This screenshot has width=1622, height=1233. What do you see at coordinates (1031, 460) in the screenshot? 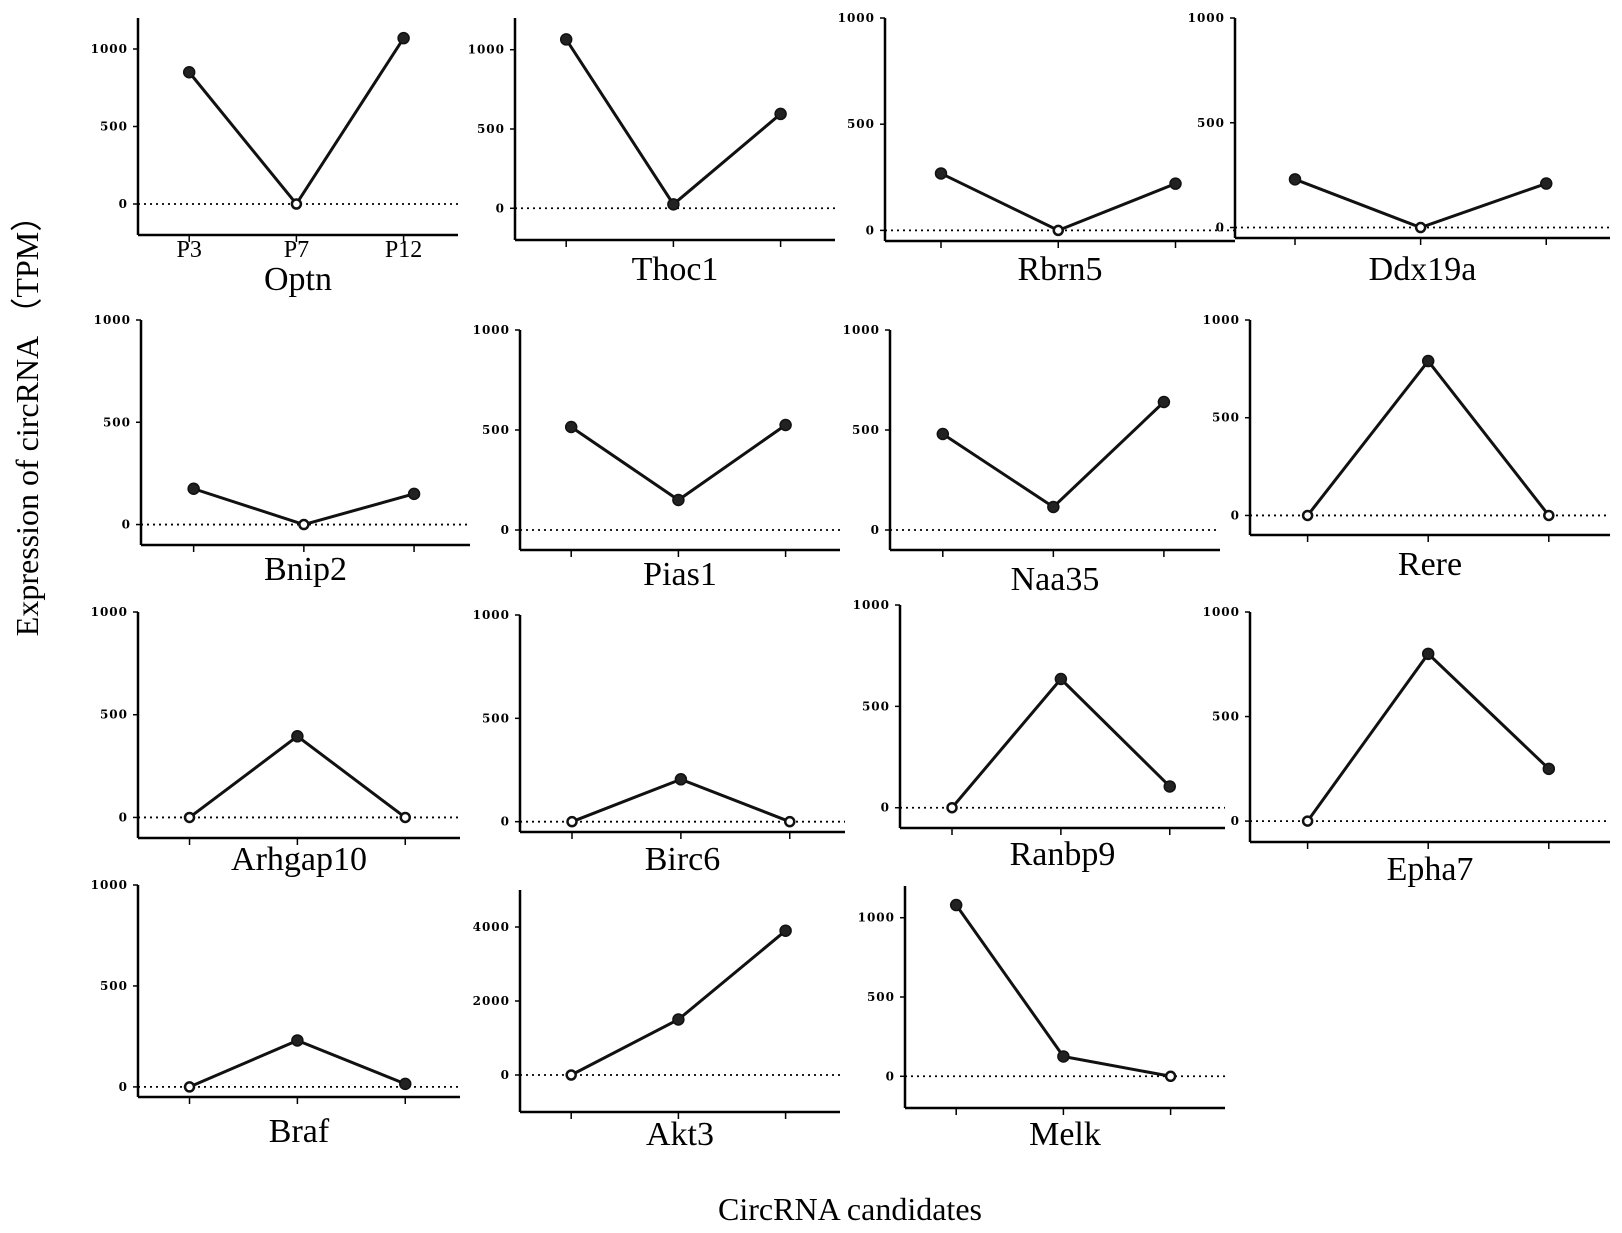
I see `panel-naa35: 0 500 1000 Naa35` at bounding box center [1031, 460].